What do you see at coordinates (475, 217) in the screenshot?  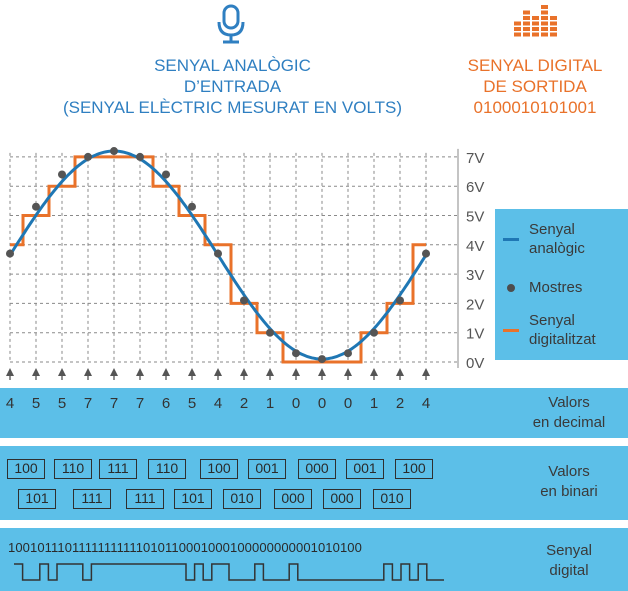 I see `y-tick-label: 5V` at bounding box center [475, 217].